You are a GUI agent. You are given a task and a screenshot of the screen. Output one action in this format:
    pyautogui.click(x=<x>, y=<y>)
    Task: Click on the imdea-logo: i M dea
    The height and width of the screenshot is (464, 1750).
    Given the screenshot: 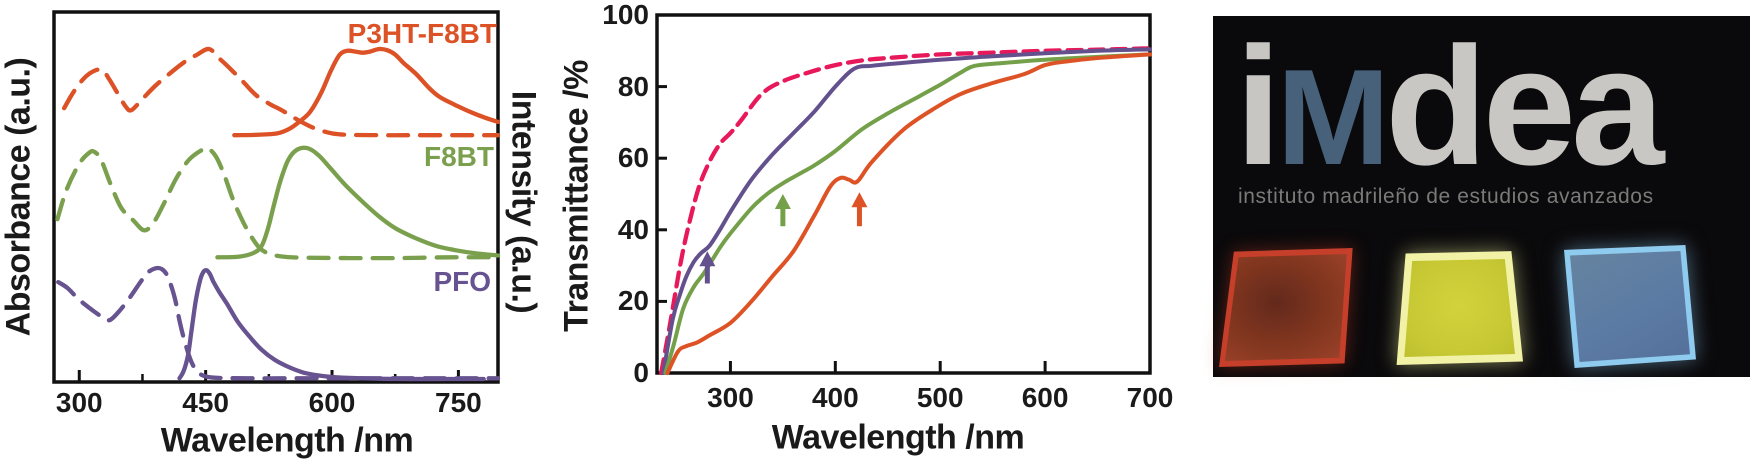 What is the action you would take?
    pyautogui.click(x=1449, y=106)
    